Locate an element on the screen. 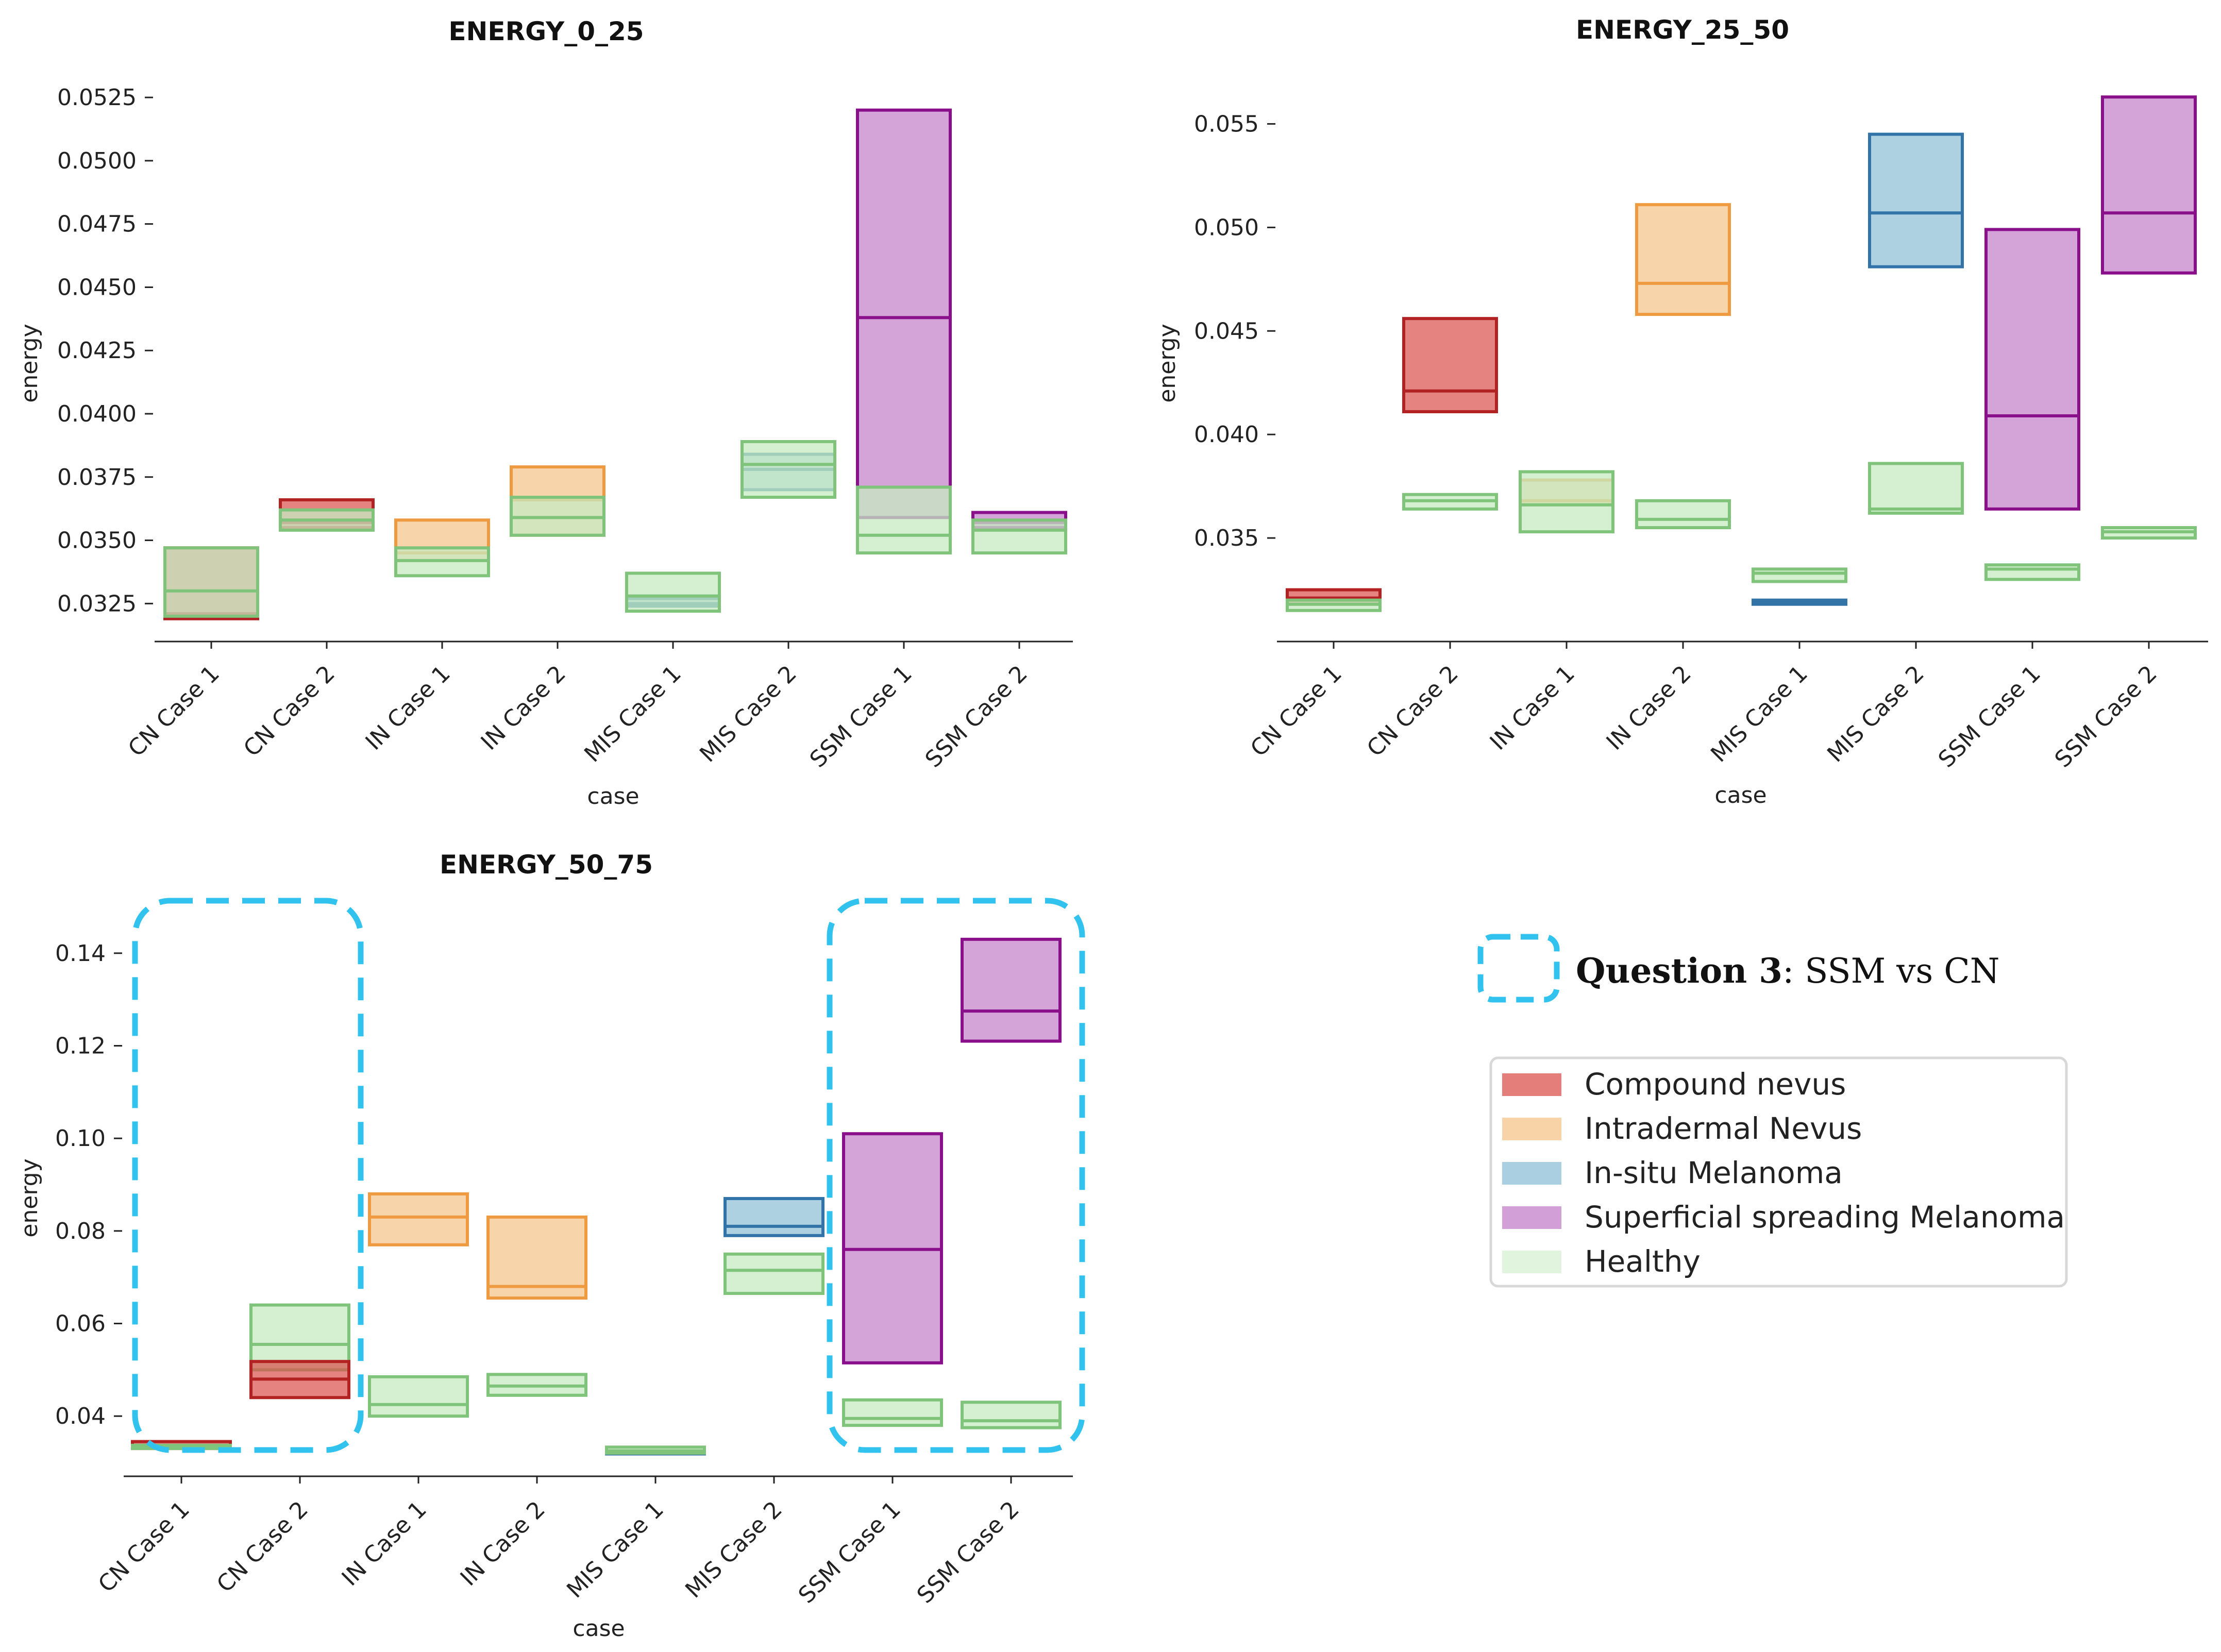 The width and height of the screenshot is (2221, 1652). legend-label: In-situ Melanoma is located at coordinates (1714, 1172).